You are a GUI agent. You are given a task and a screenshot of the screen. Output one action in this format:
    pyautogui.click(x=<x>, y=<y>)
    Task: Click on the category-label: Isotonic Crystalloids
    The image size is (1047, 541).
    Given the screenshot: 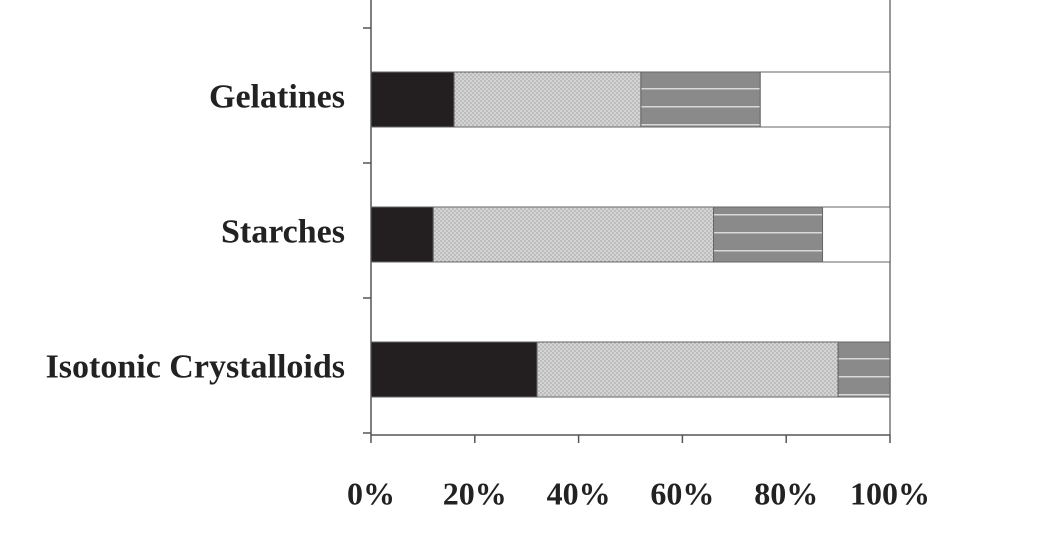 What is the action you would take?
    pyautogui.click(x=195, y=366)
    